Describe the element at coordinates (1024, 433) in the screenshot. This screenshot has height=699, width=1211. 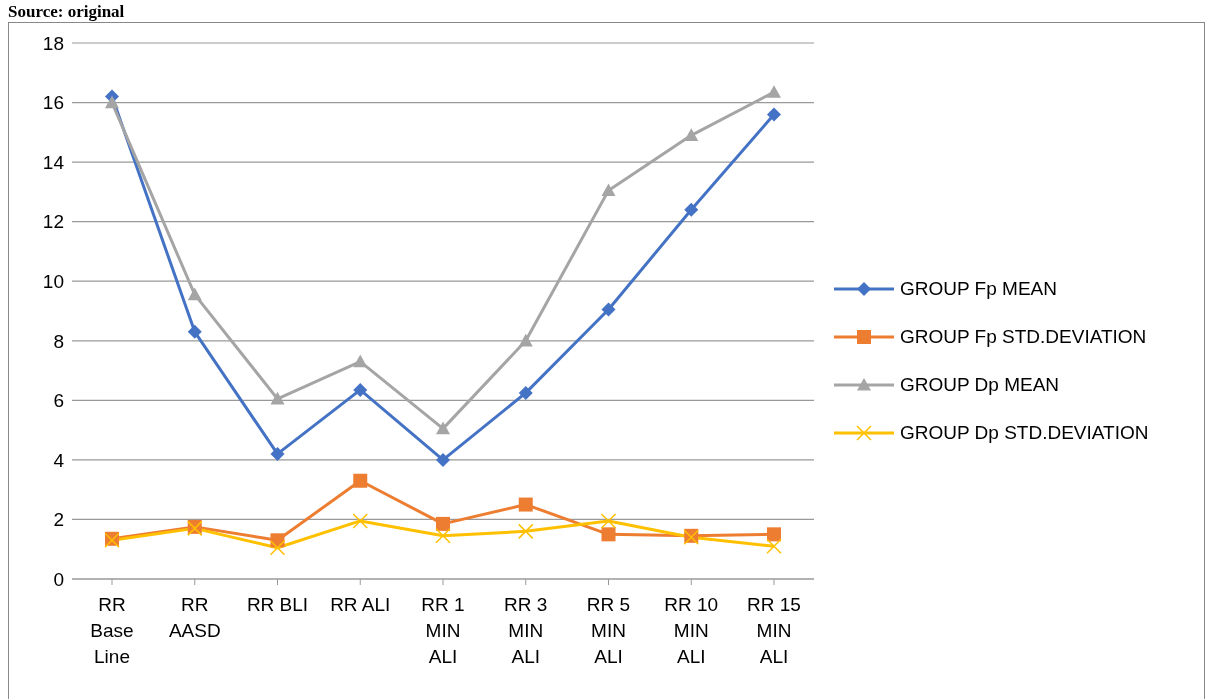
I see `legend-label: GROUP Dp STD.DEVIATION` at that location.